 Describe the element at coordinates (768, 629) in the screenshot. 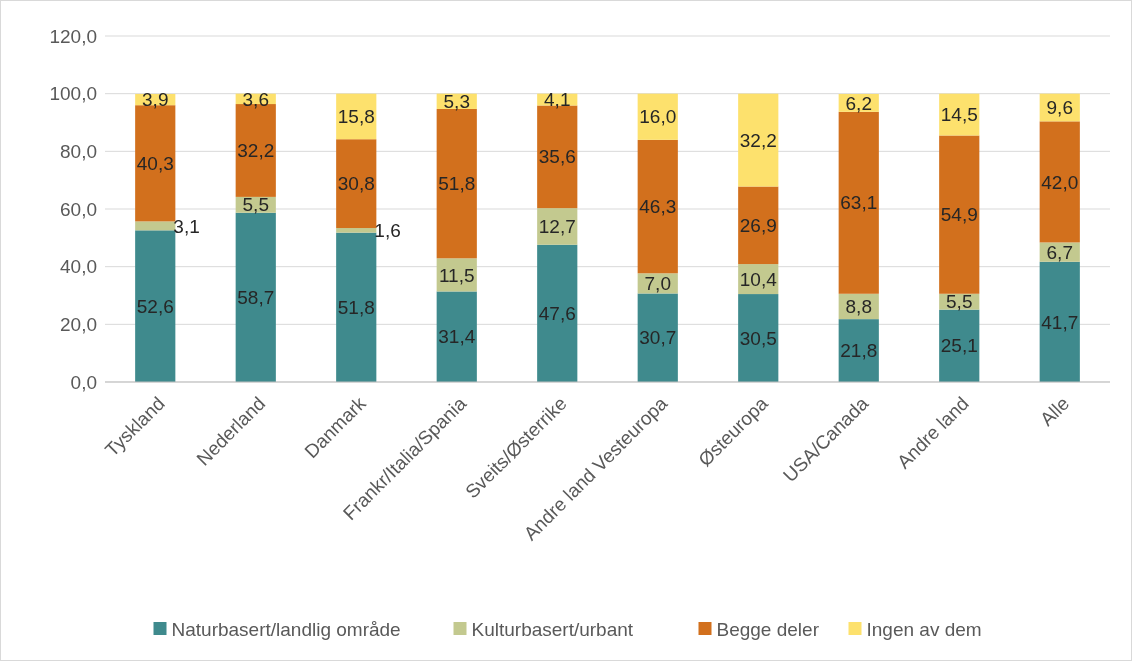

I see `legend-label: Begge deler` at that location.